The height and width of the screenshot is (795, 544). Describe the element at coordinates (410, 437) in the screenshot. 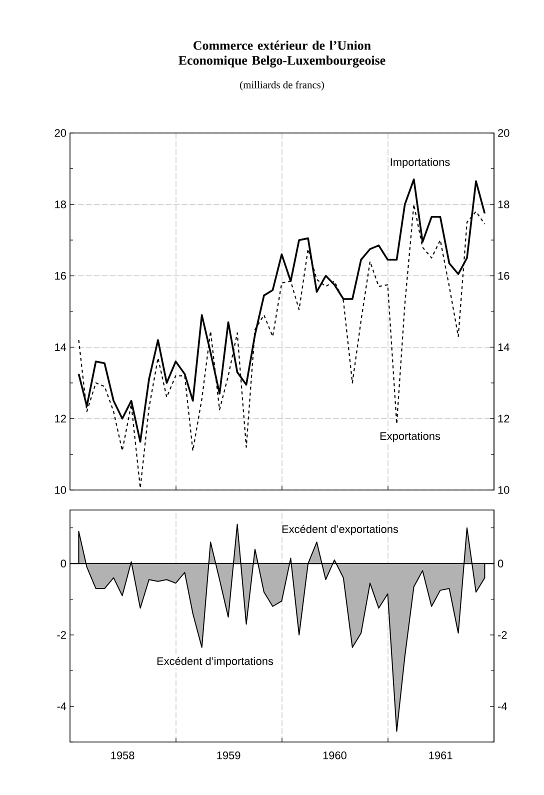

I see `series-label: Exportations` at that location.